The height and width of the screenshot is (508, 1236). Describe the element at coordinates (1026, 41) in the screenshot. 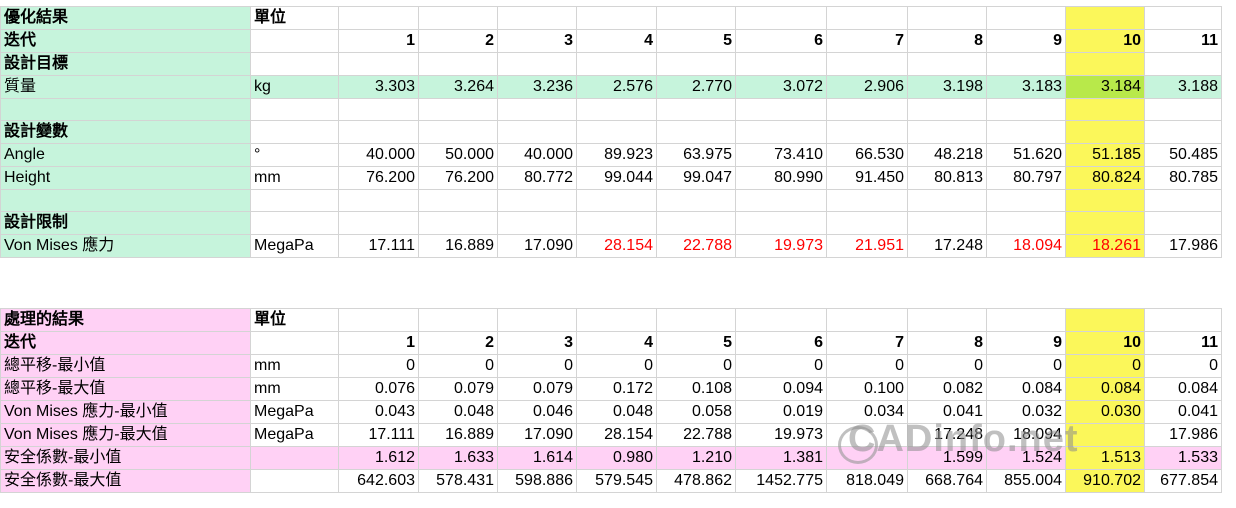

I see `iteration-number: 9` at that location.